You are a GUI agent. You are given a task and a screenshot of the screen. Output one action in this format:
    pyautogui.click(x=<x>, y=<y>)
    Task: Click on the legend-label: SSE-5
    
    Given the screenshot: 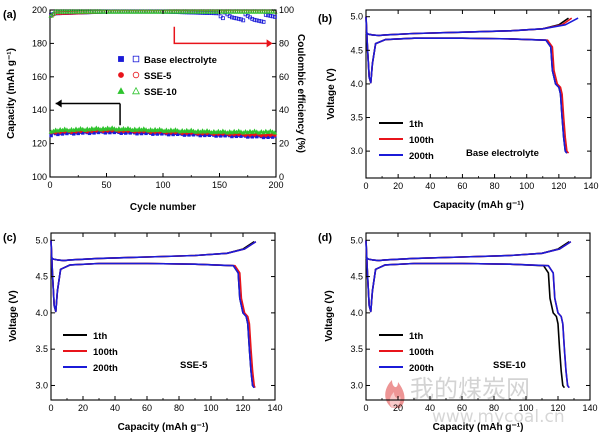 What is the action you would take?
    pyautogui.click(x=158, y=76)
    